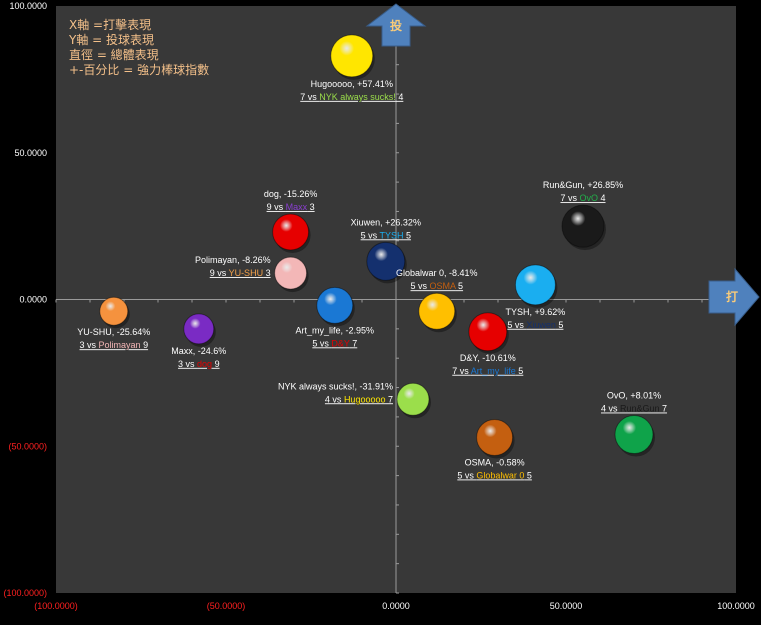 The height and width of the screenshot is (625, 761). What do you see at coordinates (437, 286) in the screenshot?
I see `matchup-label: 5 vs OSMA 5` at bounding box center [437, 286].